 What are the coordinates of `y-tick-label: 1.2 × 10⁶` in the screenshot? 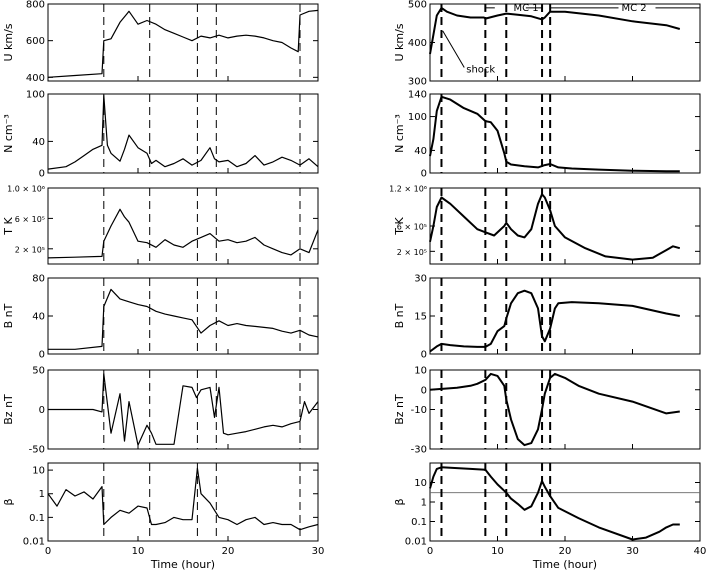 It's located at (408, 189).